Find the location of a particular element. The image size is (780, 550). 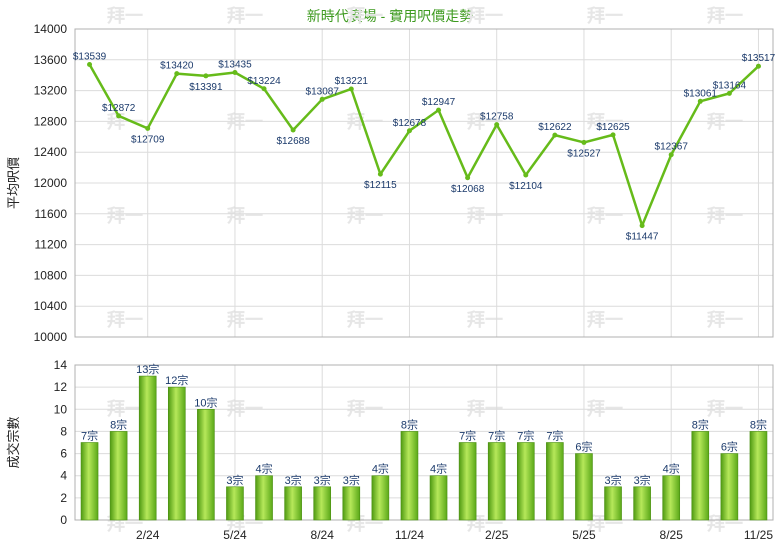

data-label: $12947 is located at coordinates (439, 102).